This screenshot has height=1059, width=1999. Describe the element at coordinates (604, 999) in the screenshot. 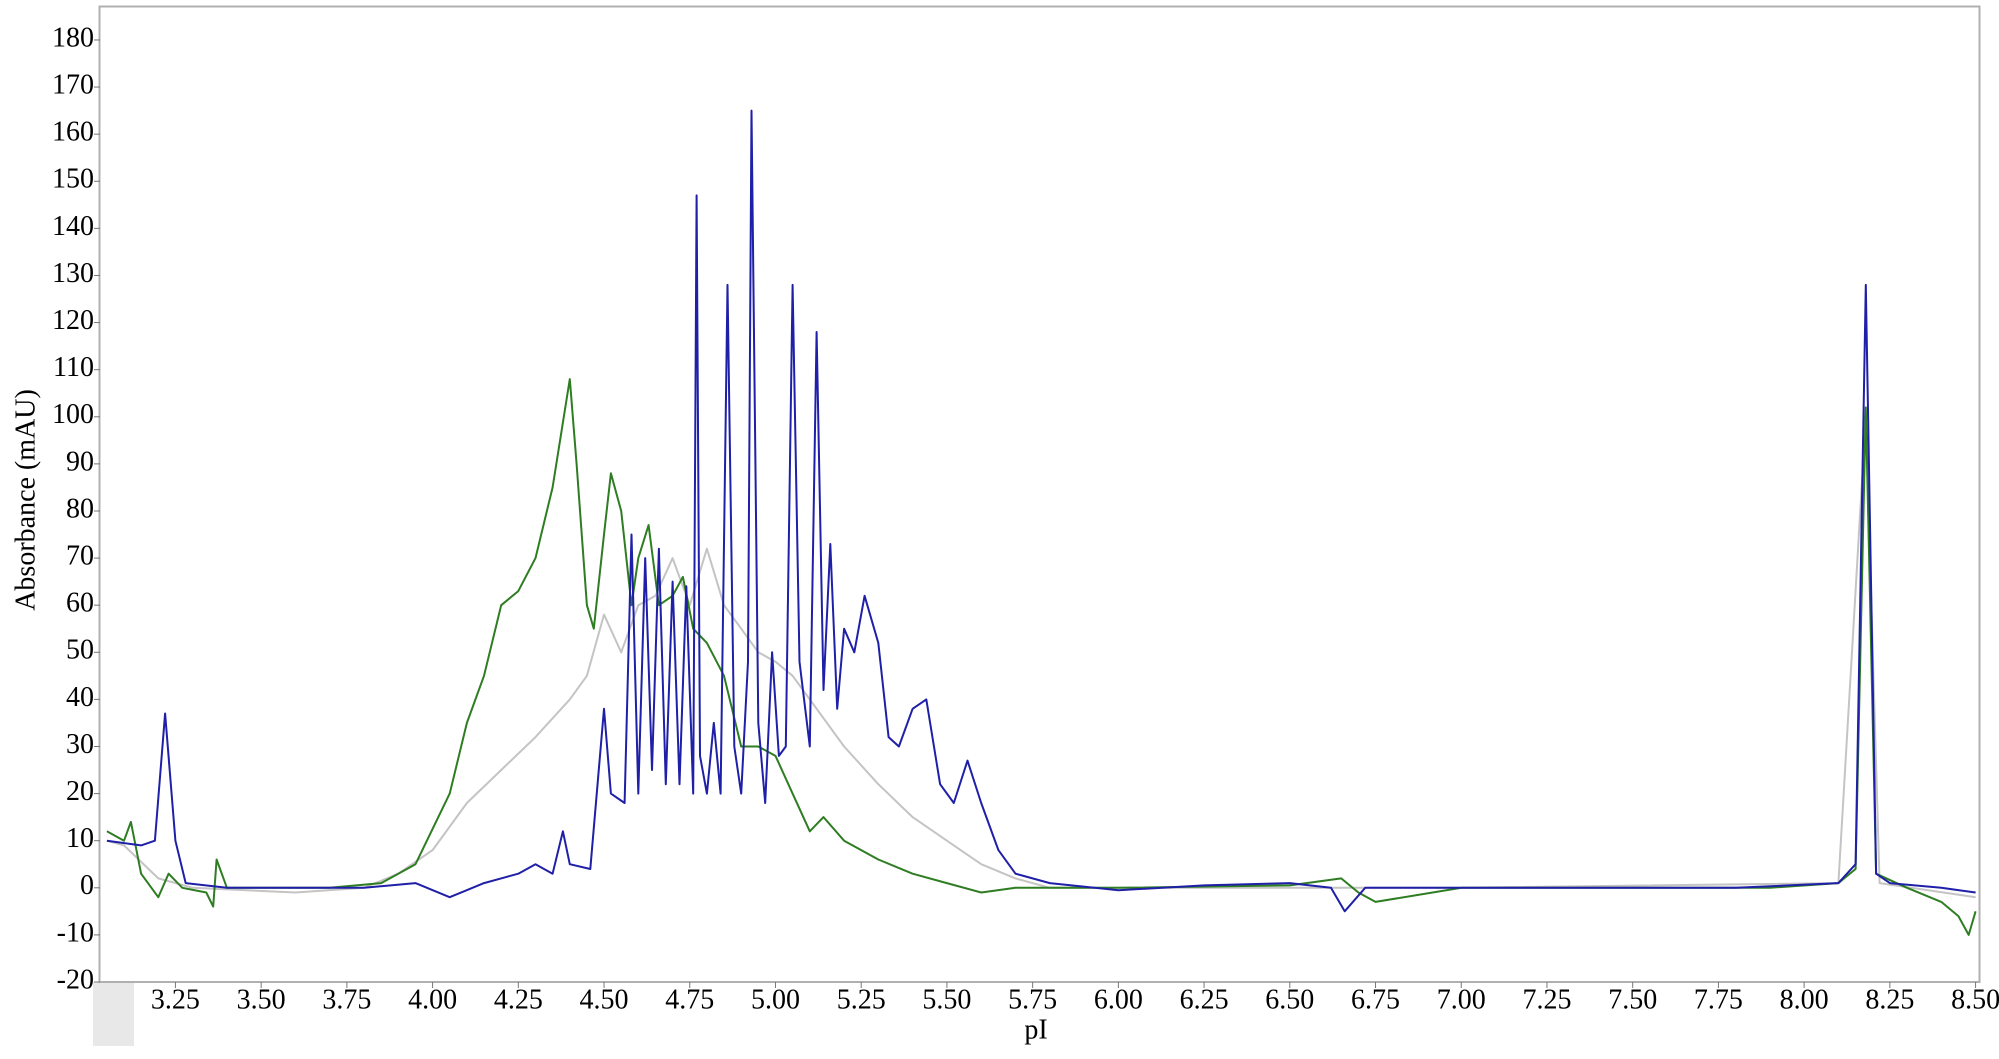

I see `x-tick-label: 4.50` at that location.